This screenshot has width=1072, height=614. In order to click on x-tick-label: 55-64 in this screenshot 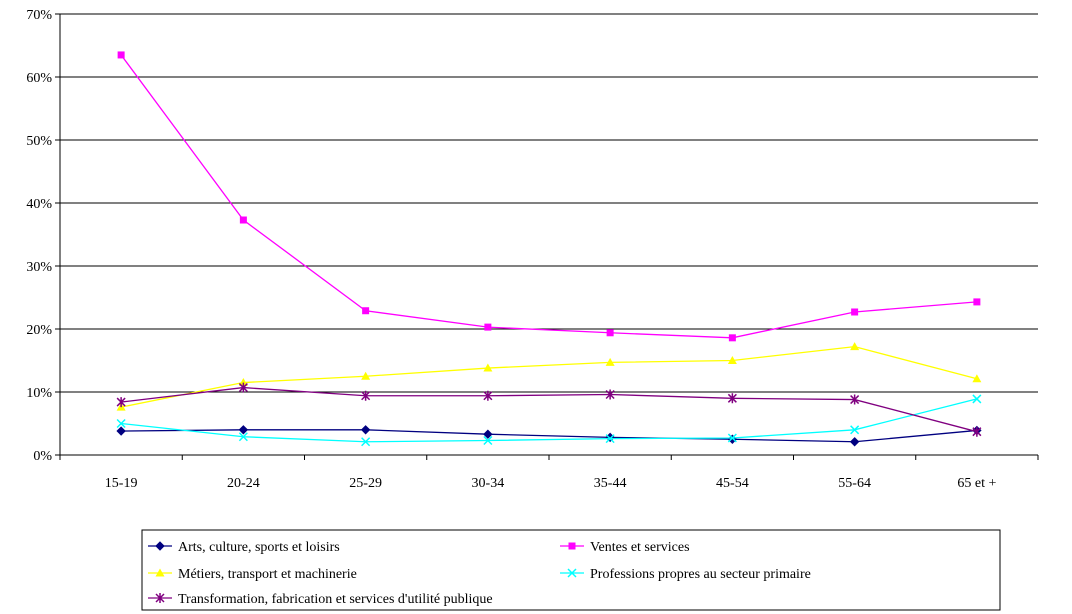, I will do `click(854, 483)`.